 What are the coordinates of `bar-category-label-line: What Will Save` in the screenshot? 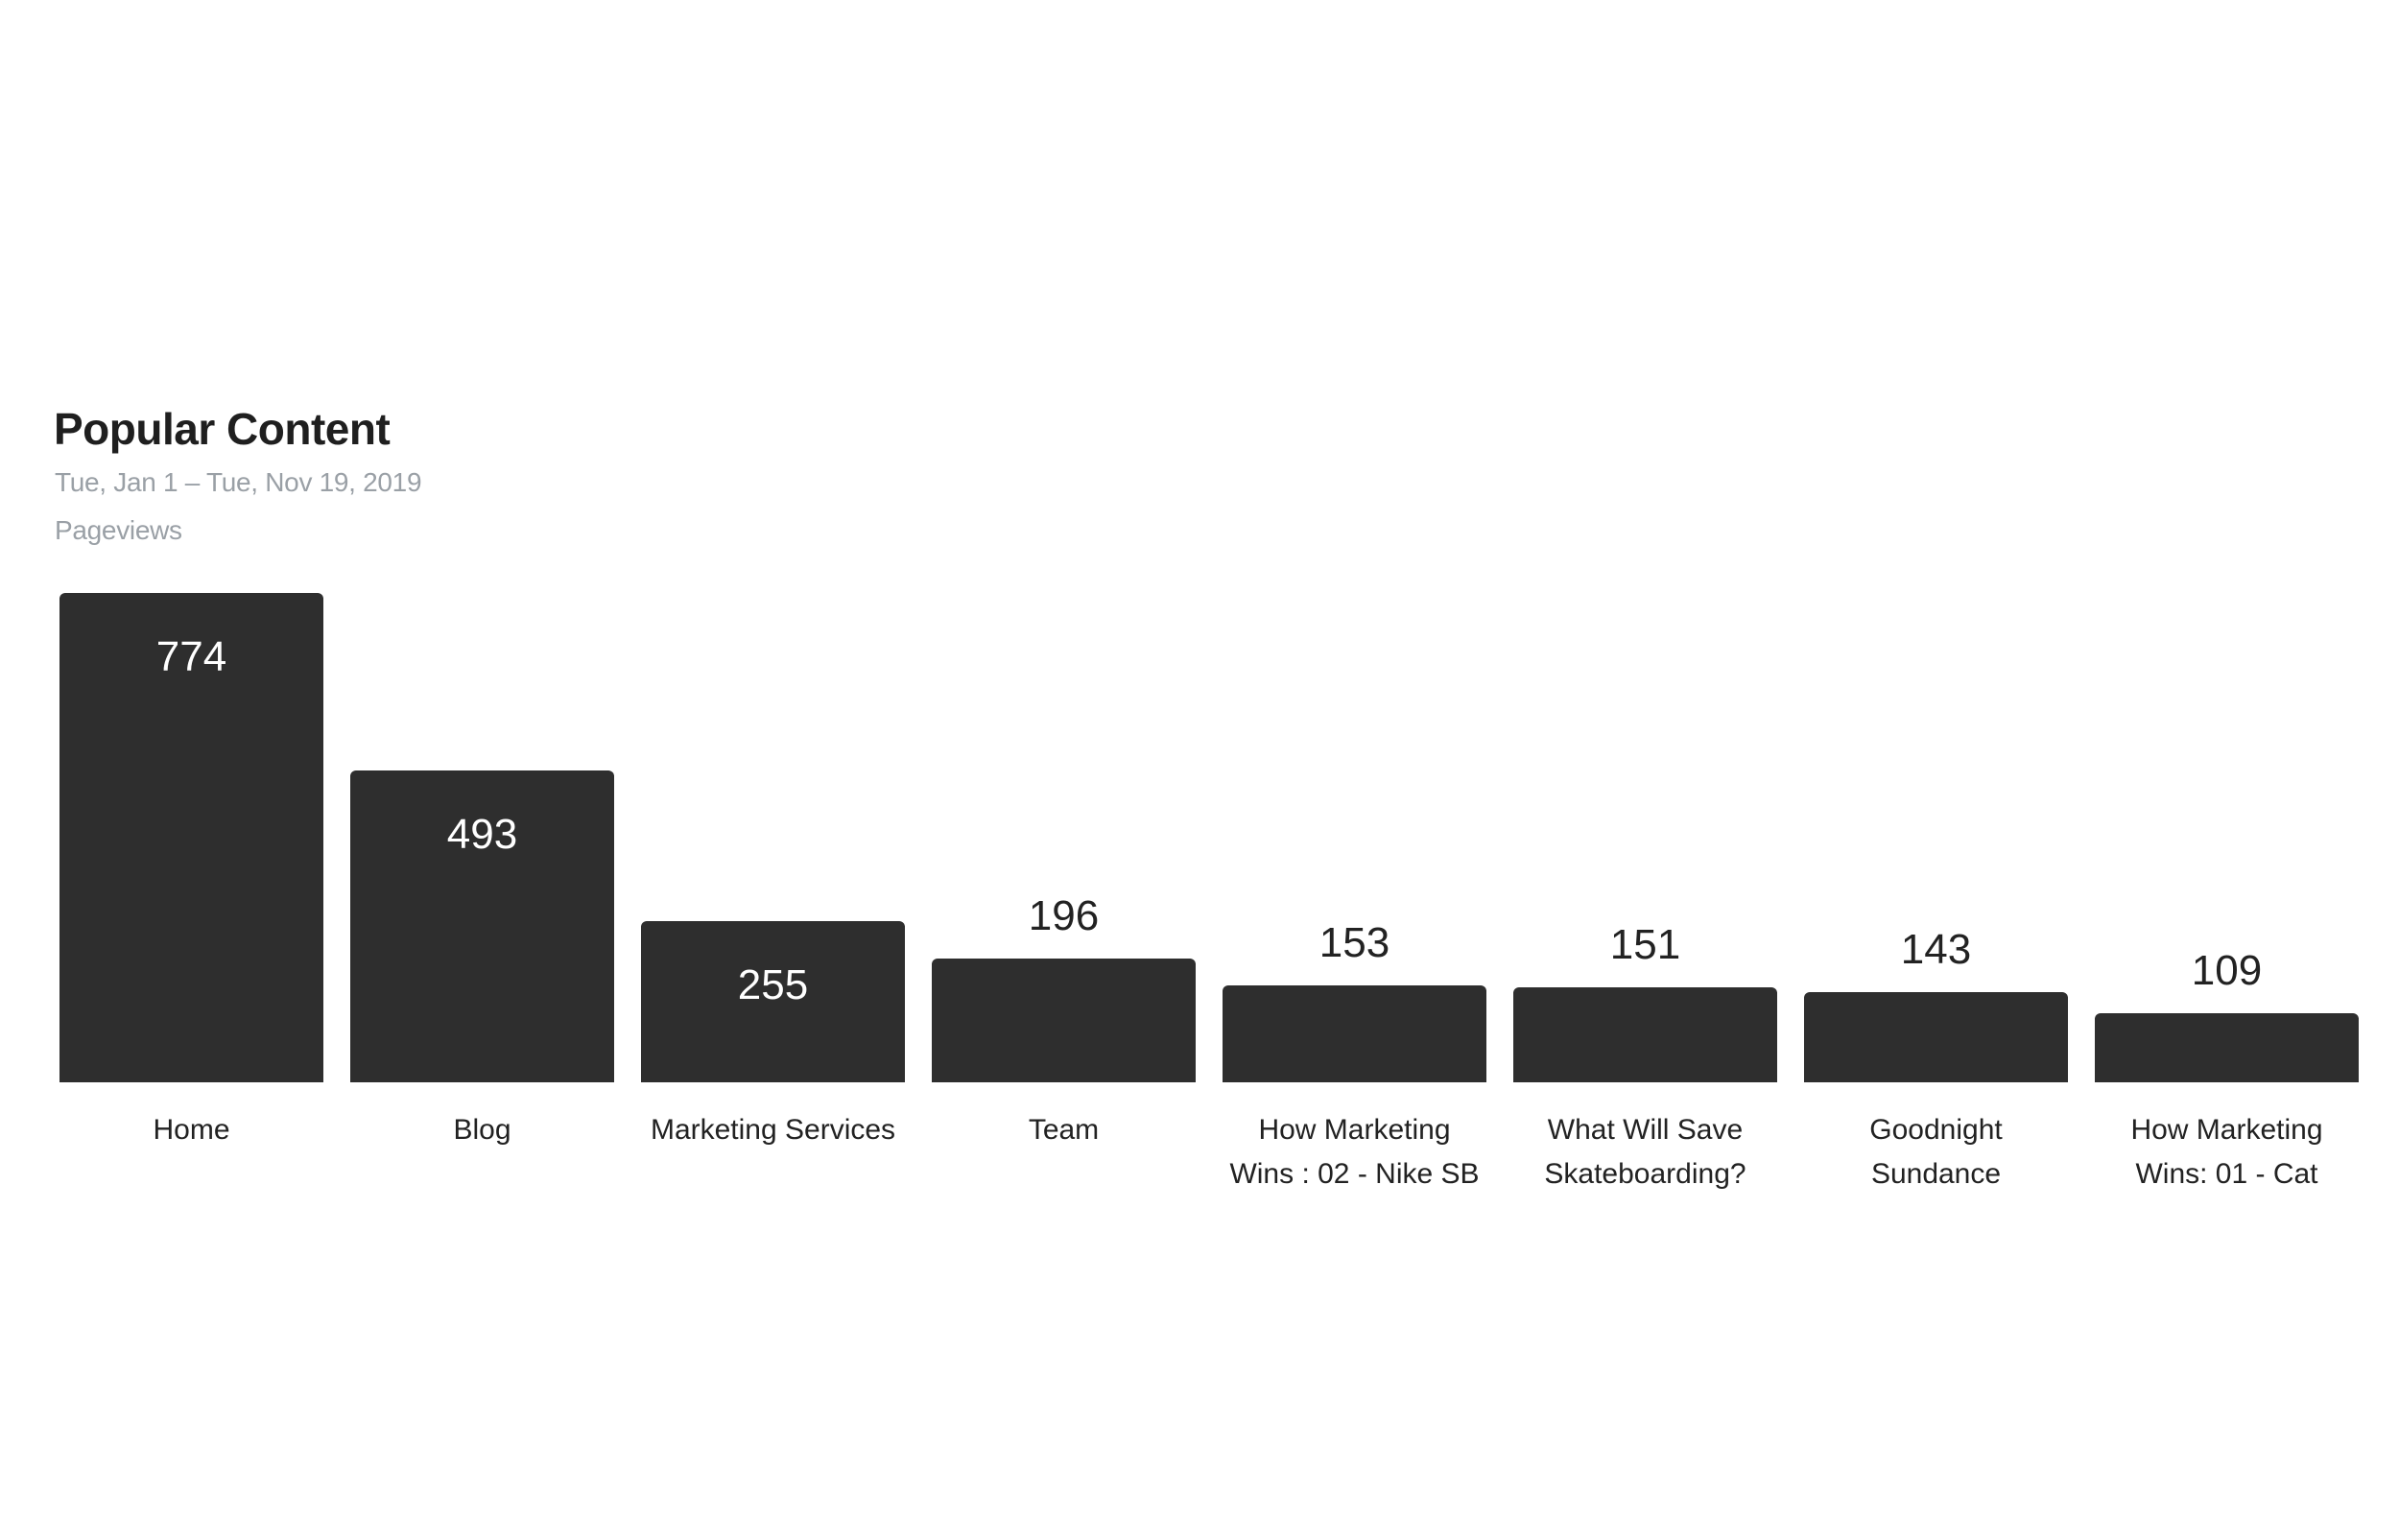 It's located at (1646, 1130).